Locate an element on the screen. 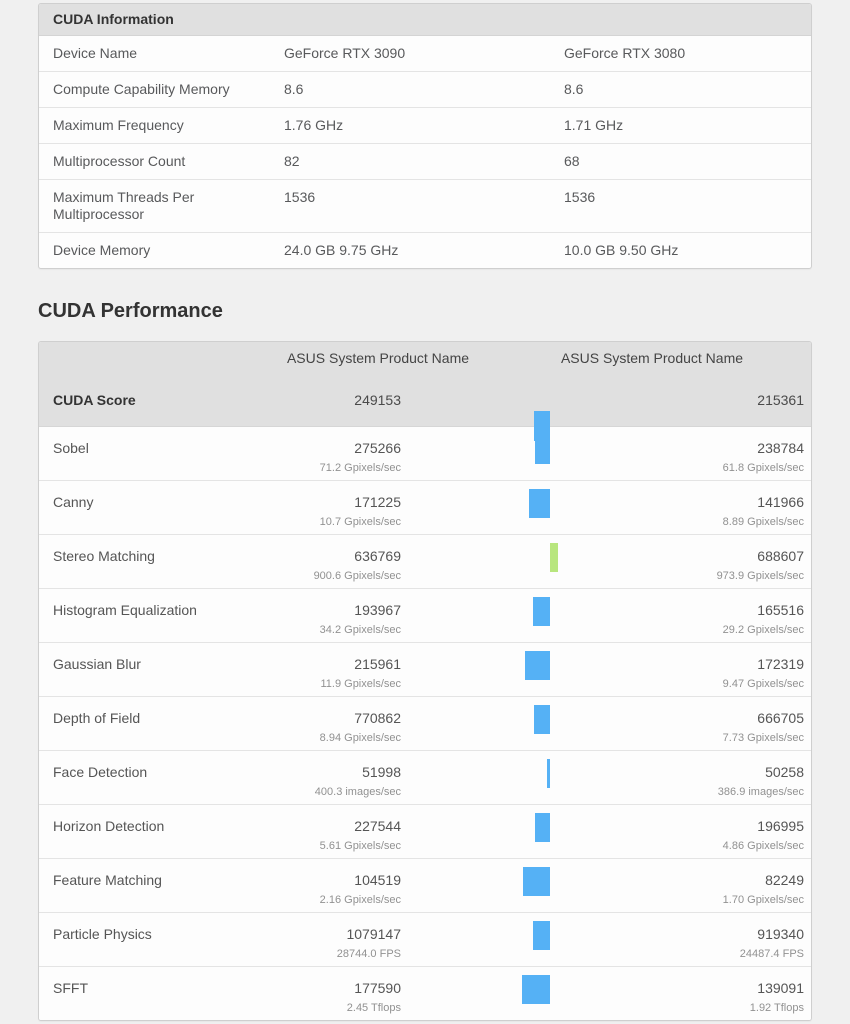 The width and height of the screenshot is (850, 1024). info-value-1: 8.6 is located at coordinates (294, 89).